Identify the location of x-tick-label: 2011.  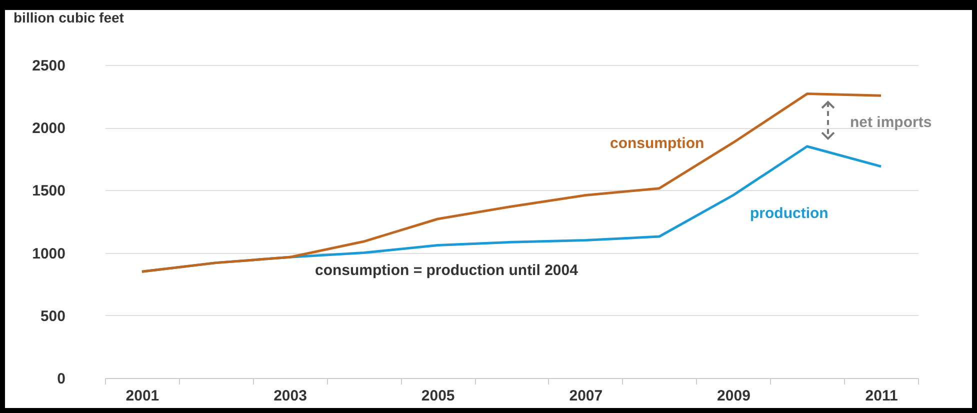
(881, 396).